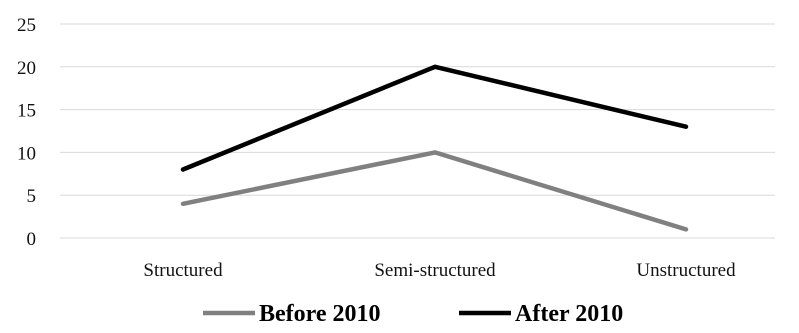 The image size is (799, 333). I want to click on legend: Before 2010 After 2010, so click(413, 314).